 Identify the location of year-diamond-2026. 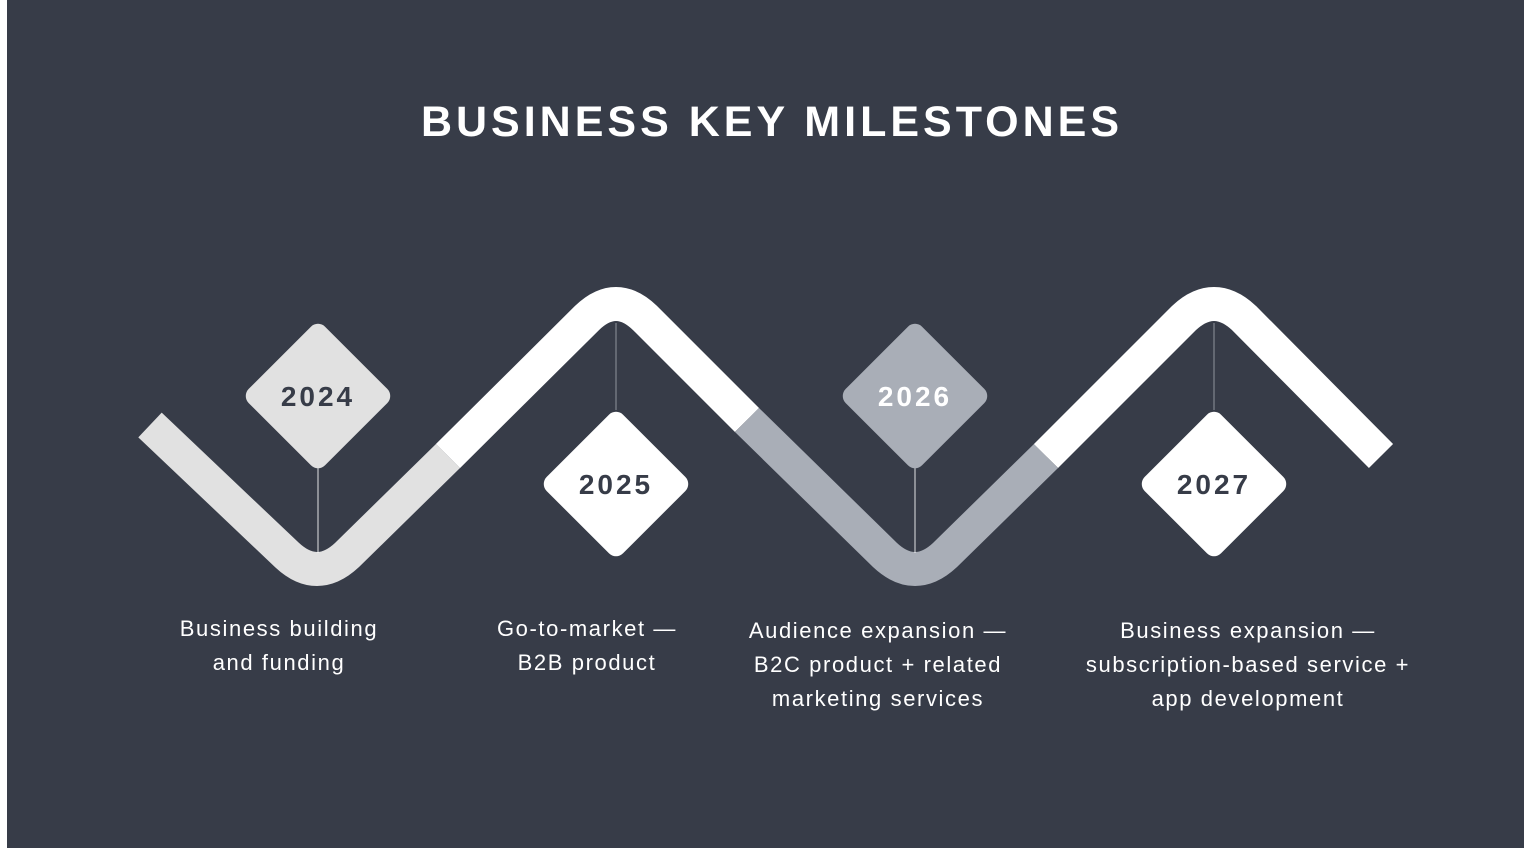
(915, 396).